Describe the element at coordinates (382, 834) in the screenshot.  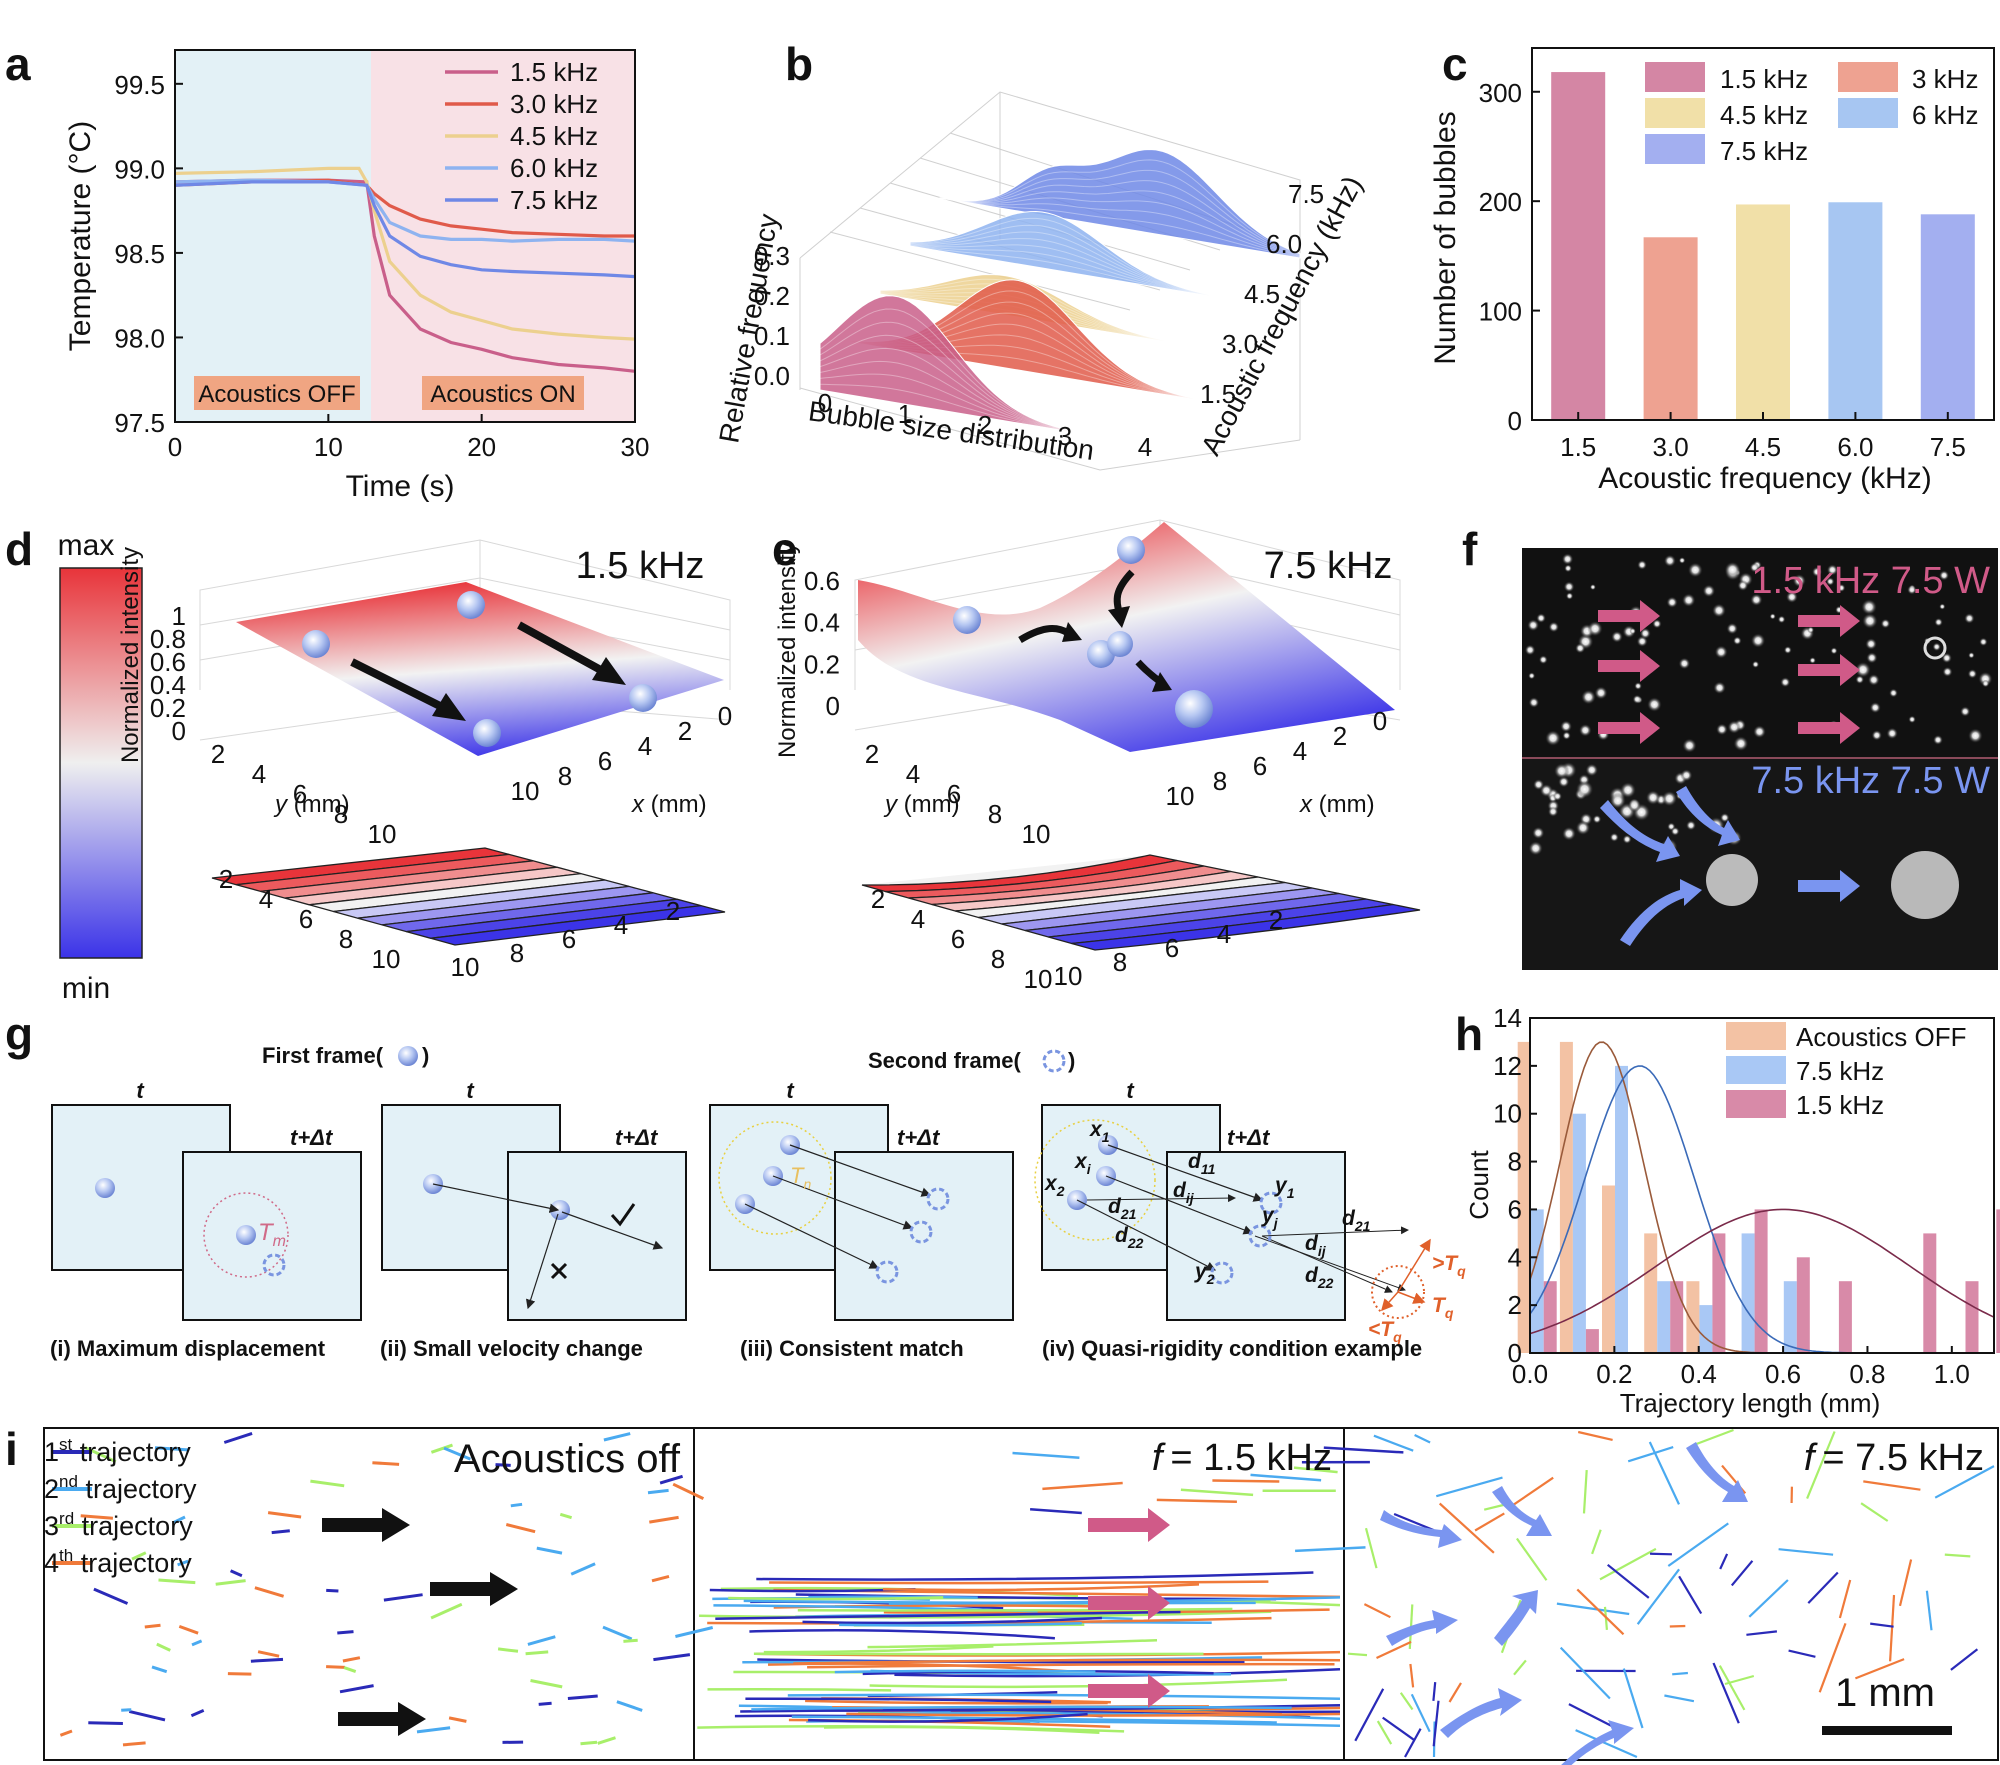
I see `y-tick-label: 10` at that location.